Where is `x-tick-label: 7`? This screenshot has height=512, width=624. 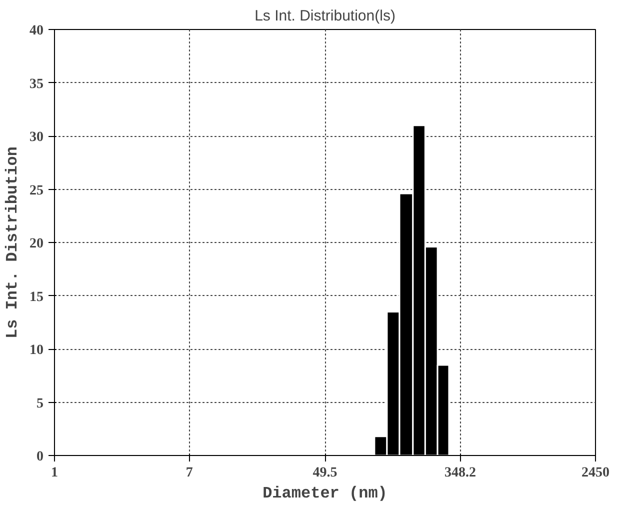 x-tick-label: 7 is located at coordinates (189, 473).